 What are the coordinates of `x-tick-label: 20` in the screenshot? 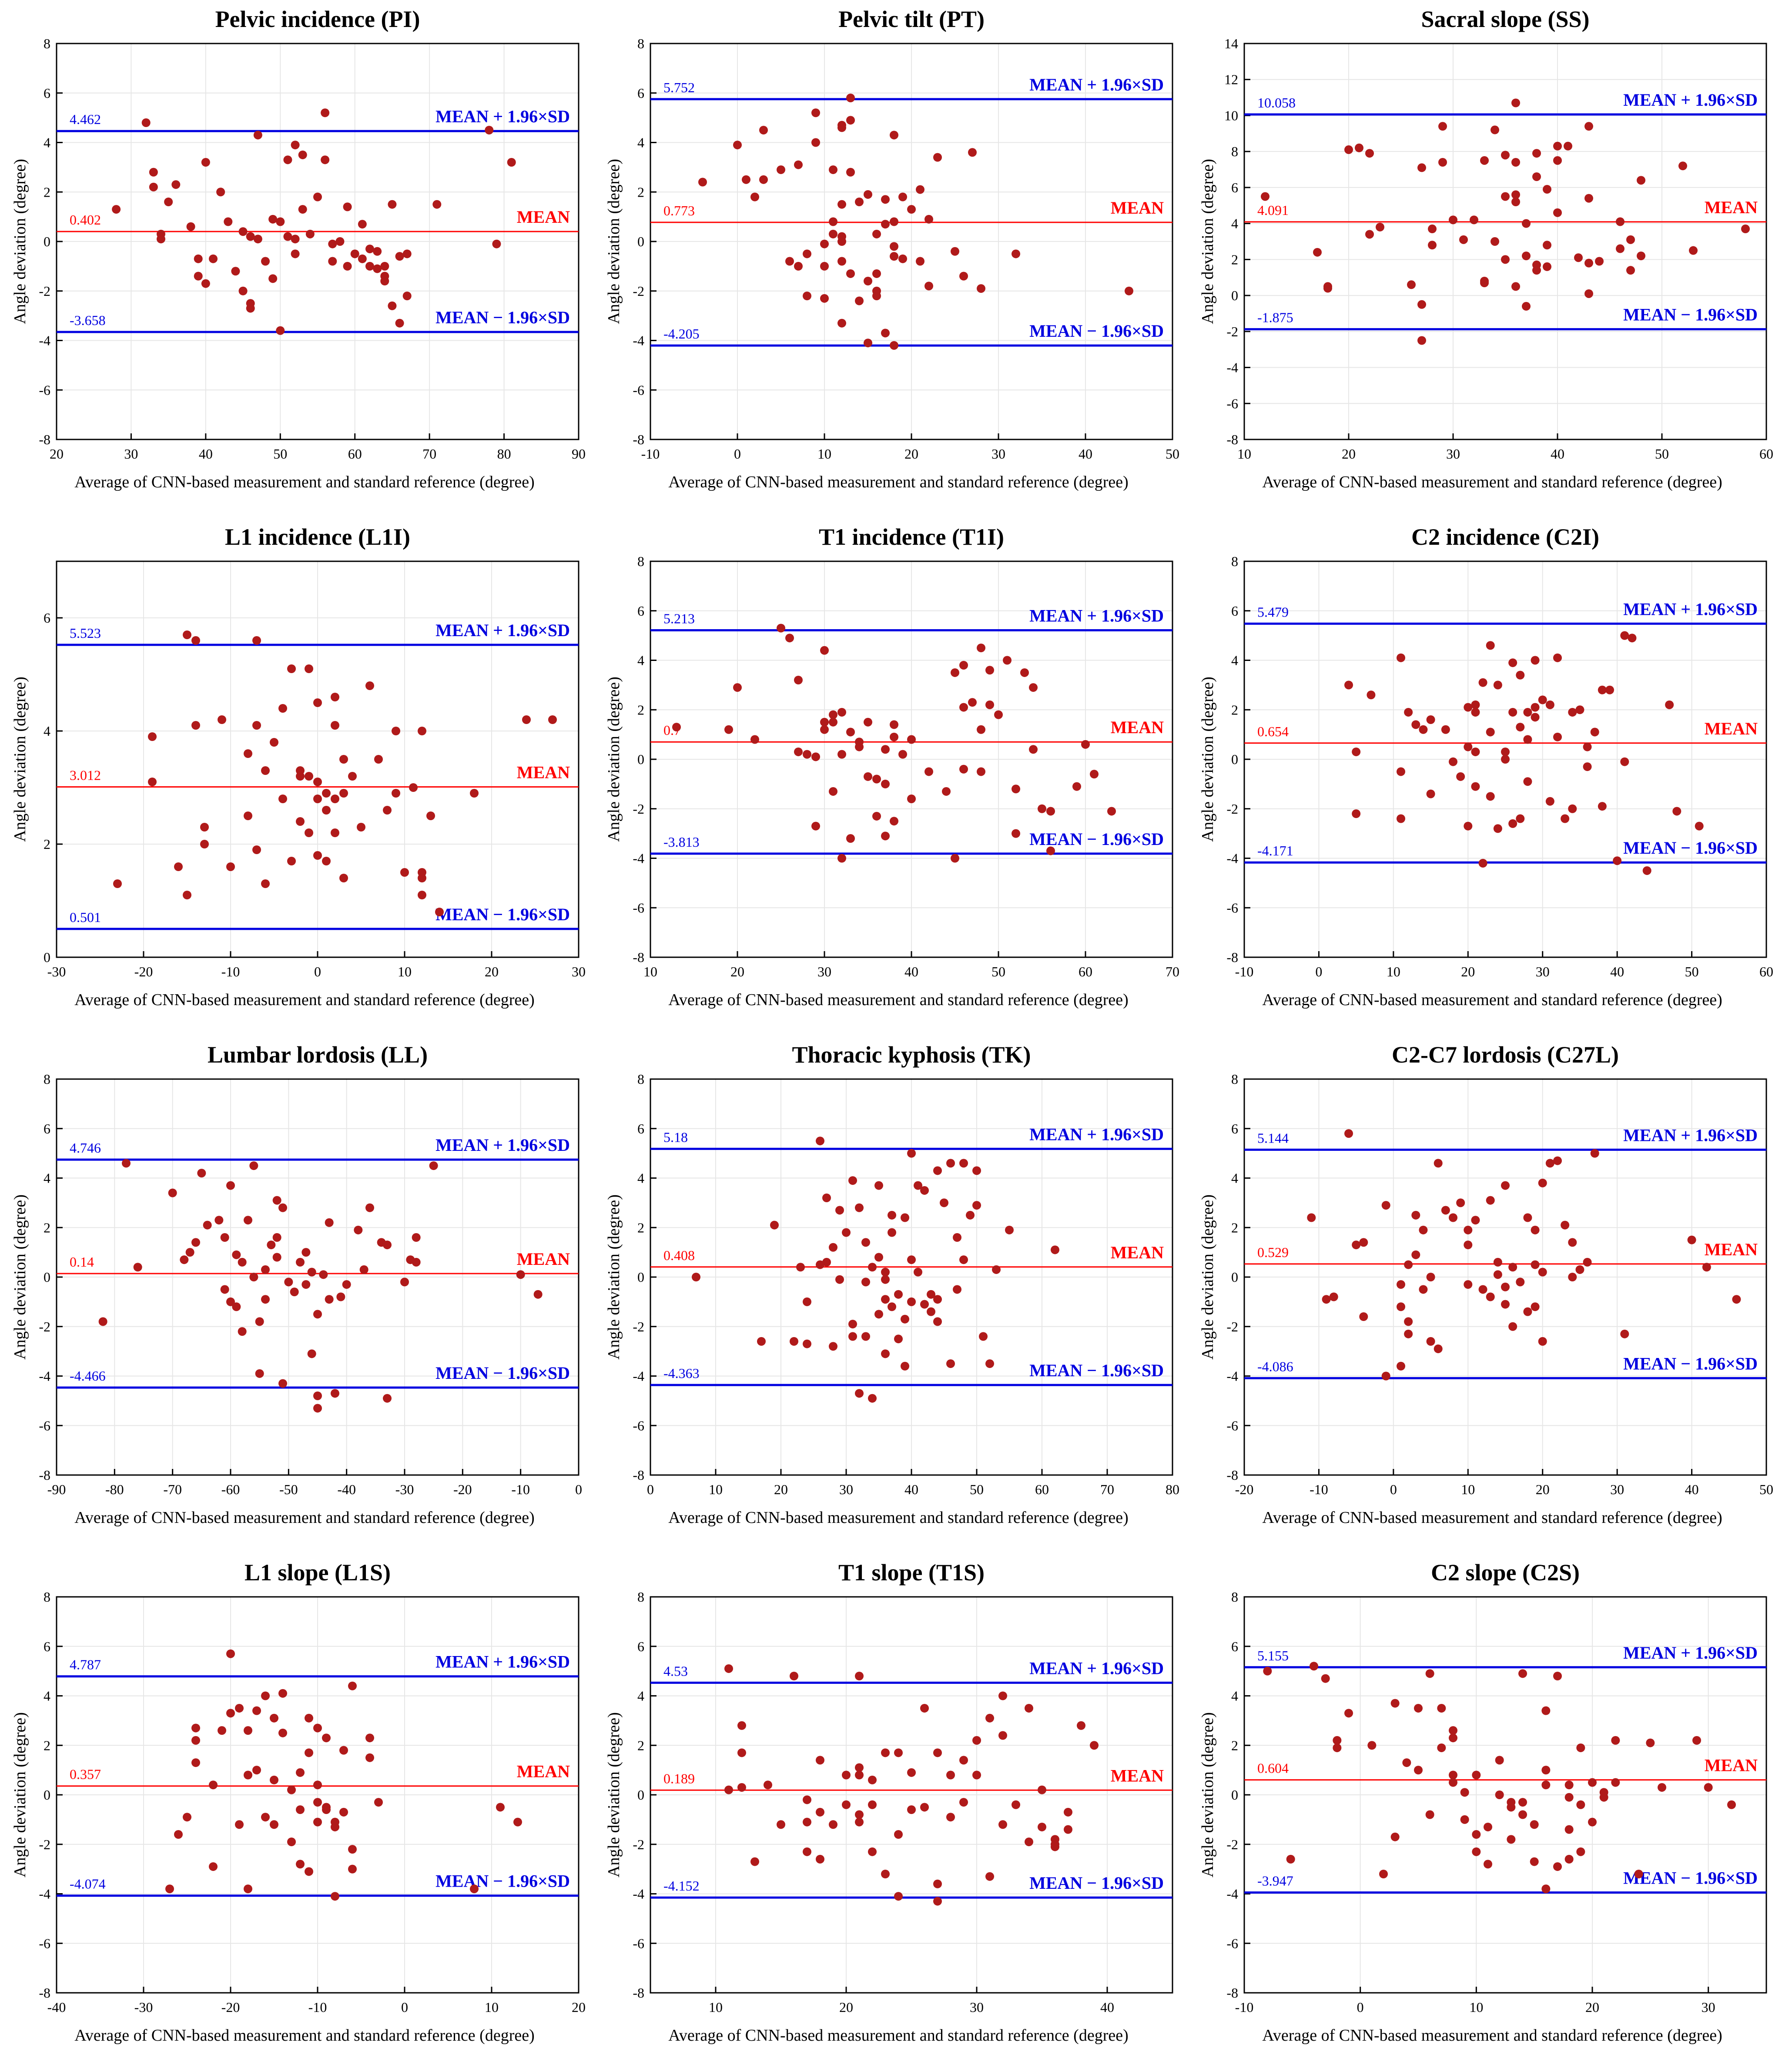 It's located at (579, 2007).